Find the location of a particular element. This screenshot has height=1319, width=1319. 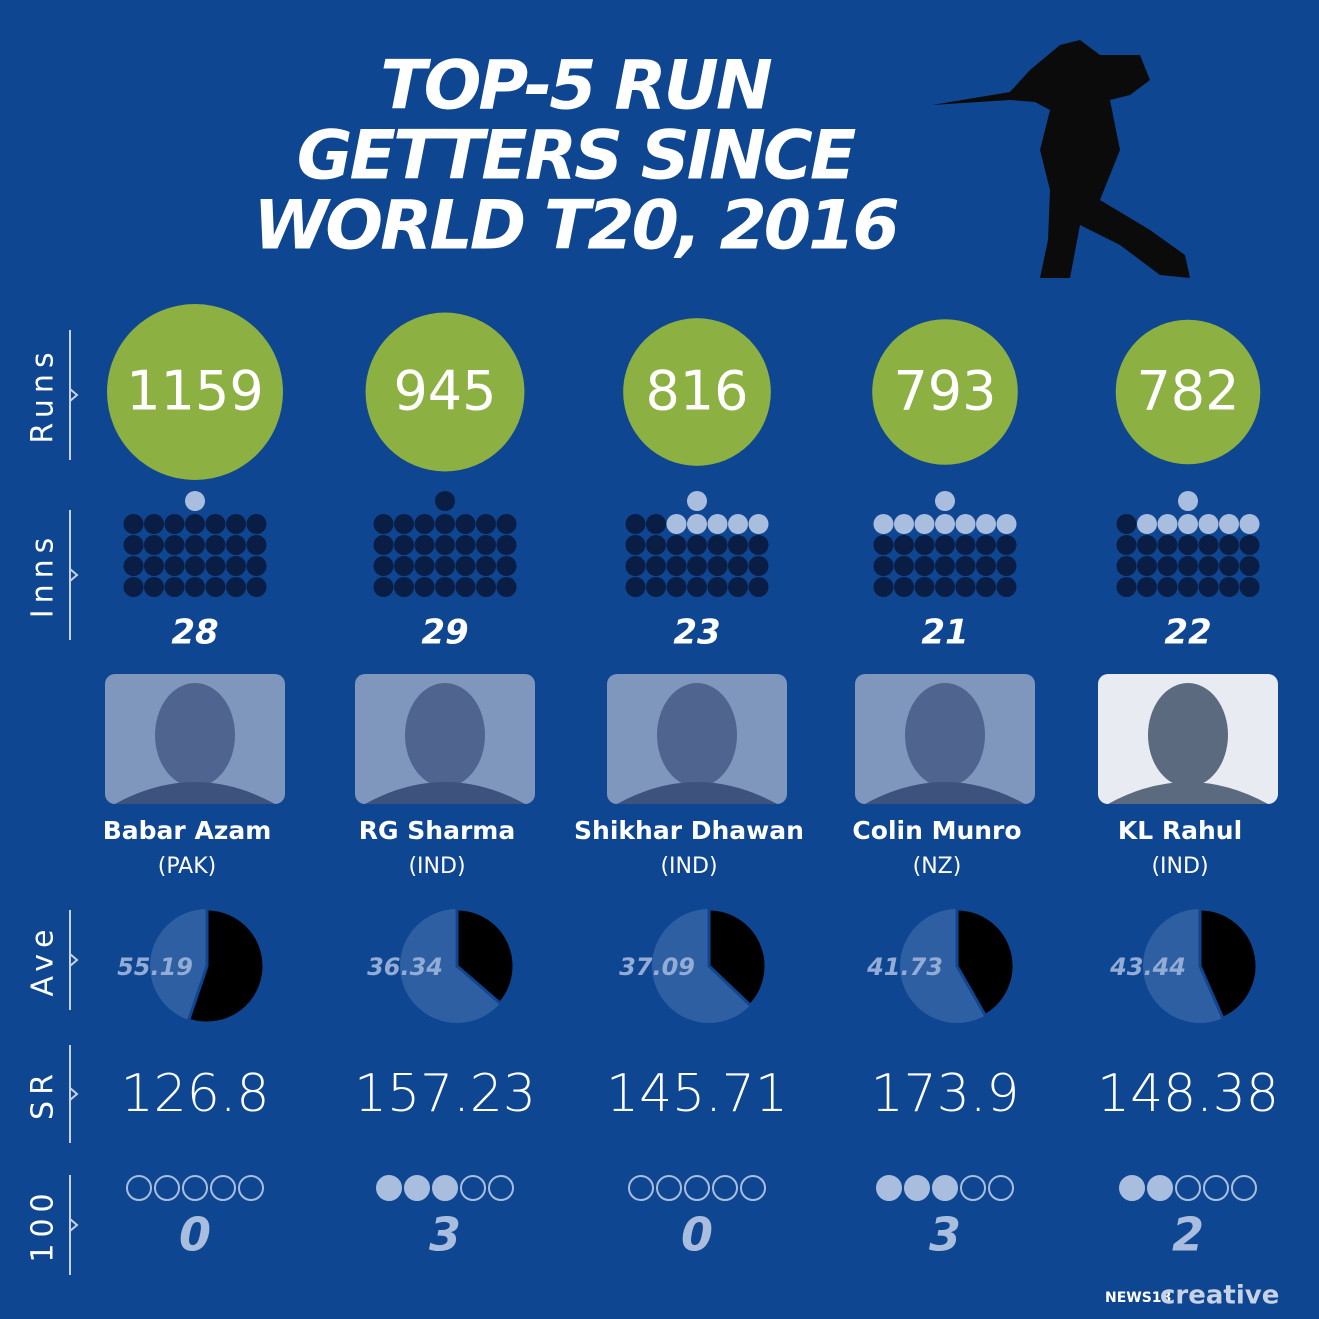

row-arrow is located at coordinates (74, 575).